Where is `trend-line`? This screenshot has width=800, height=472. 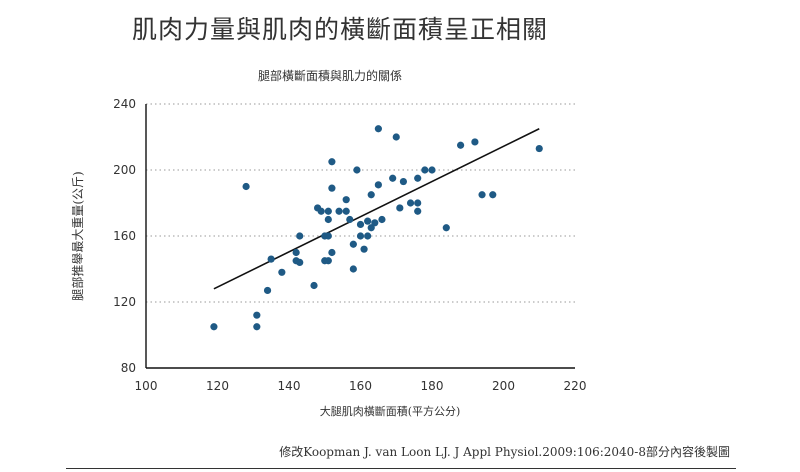 trend-line is located at coordinates (376, 209).